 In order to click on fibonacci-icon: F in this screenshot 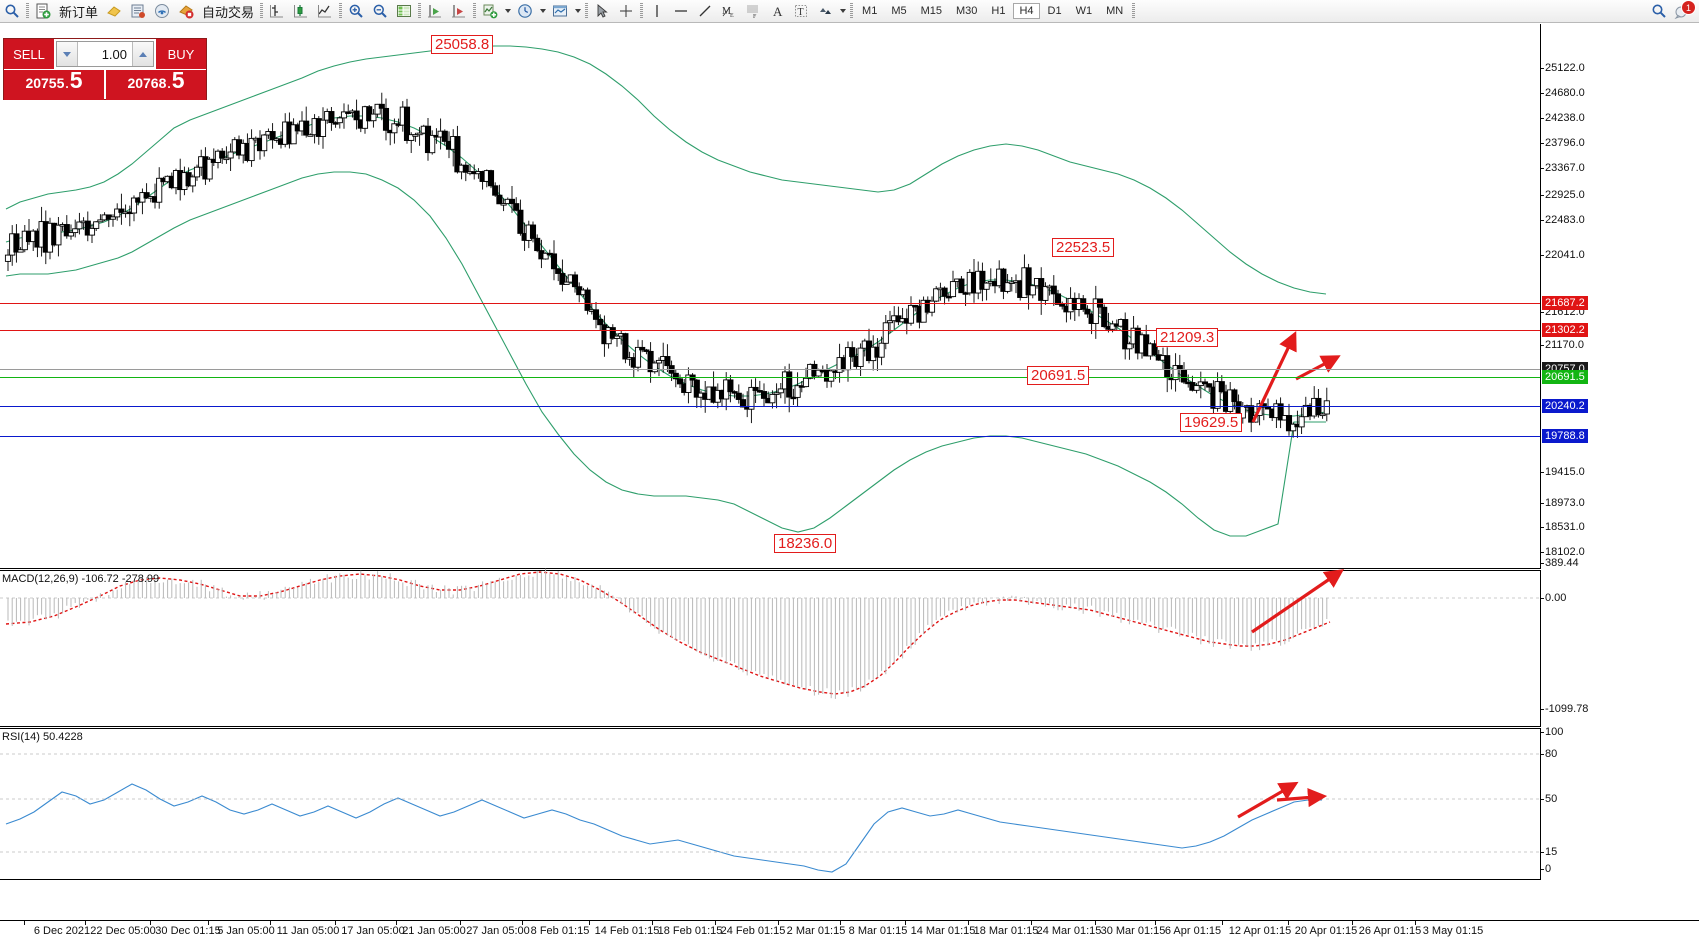, I will do `click(753, 11)`.